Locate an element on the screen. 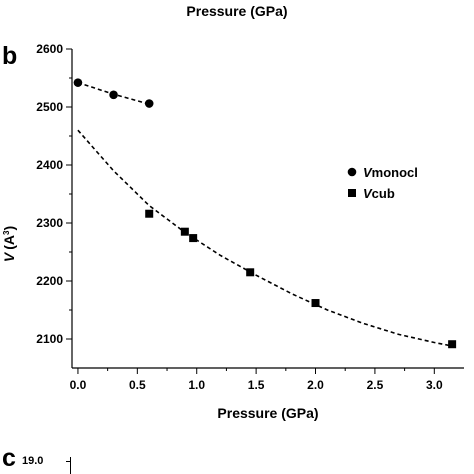 The height and width of the screenshot is (474, 474). x-tick-label: 2.0 is located at coordinates (315, 385).